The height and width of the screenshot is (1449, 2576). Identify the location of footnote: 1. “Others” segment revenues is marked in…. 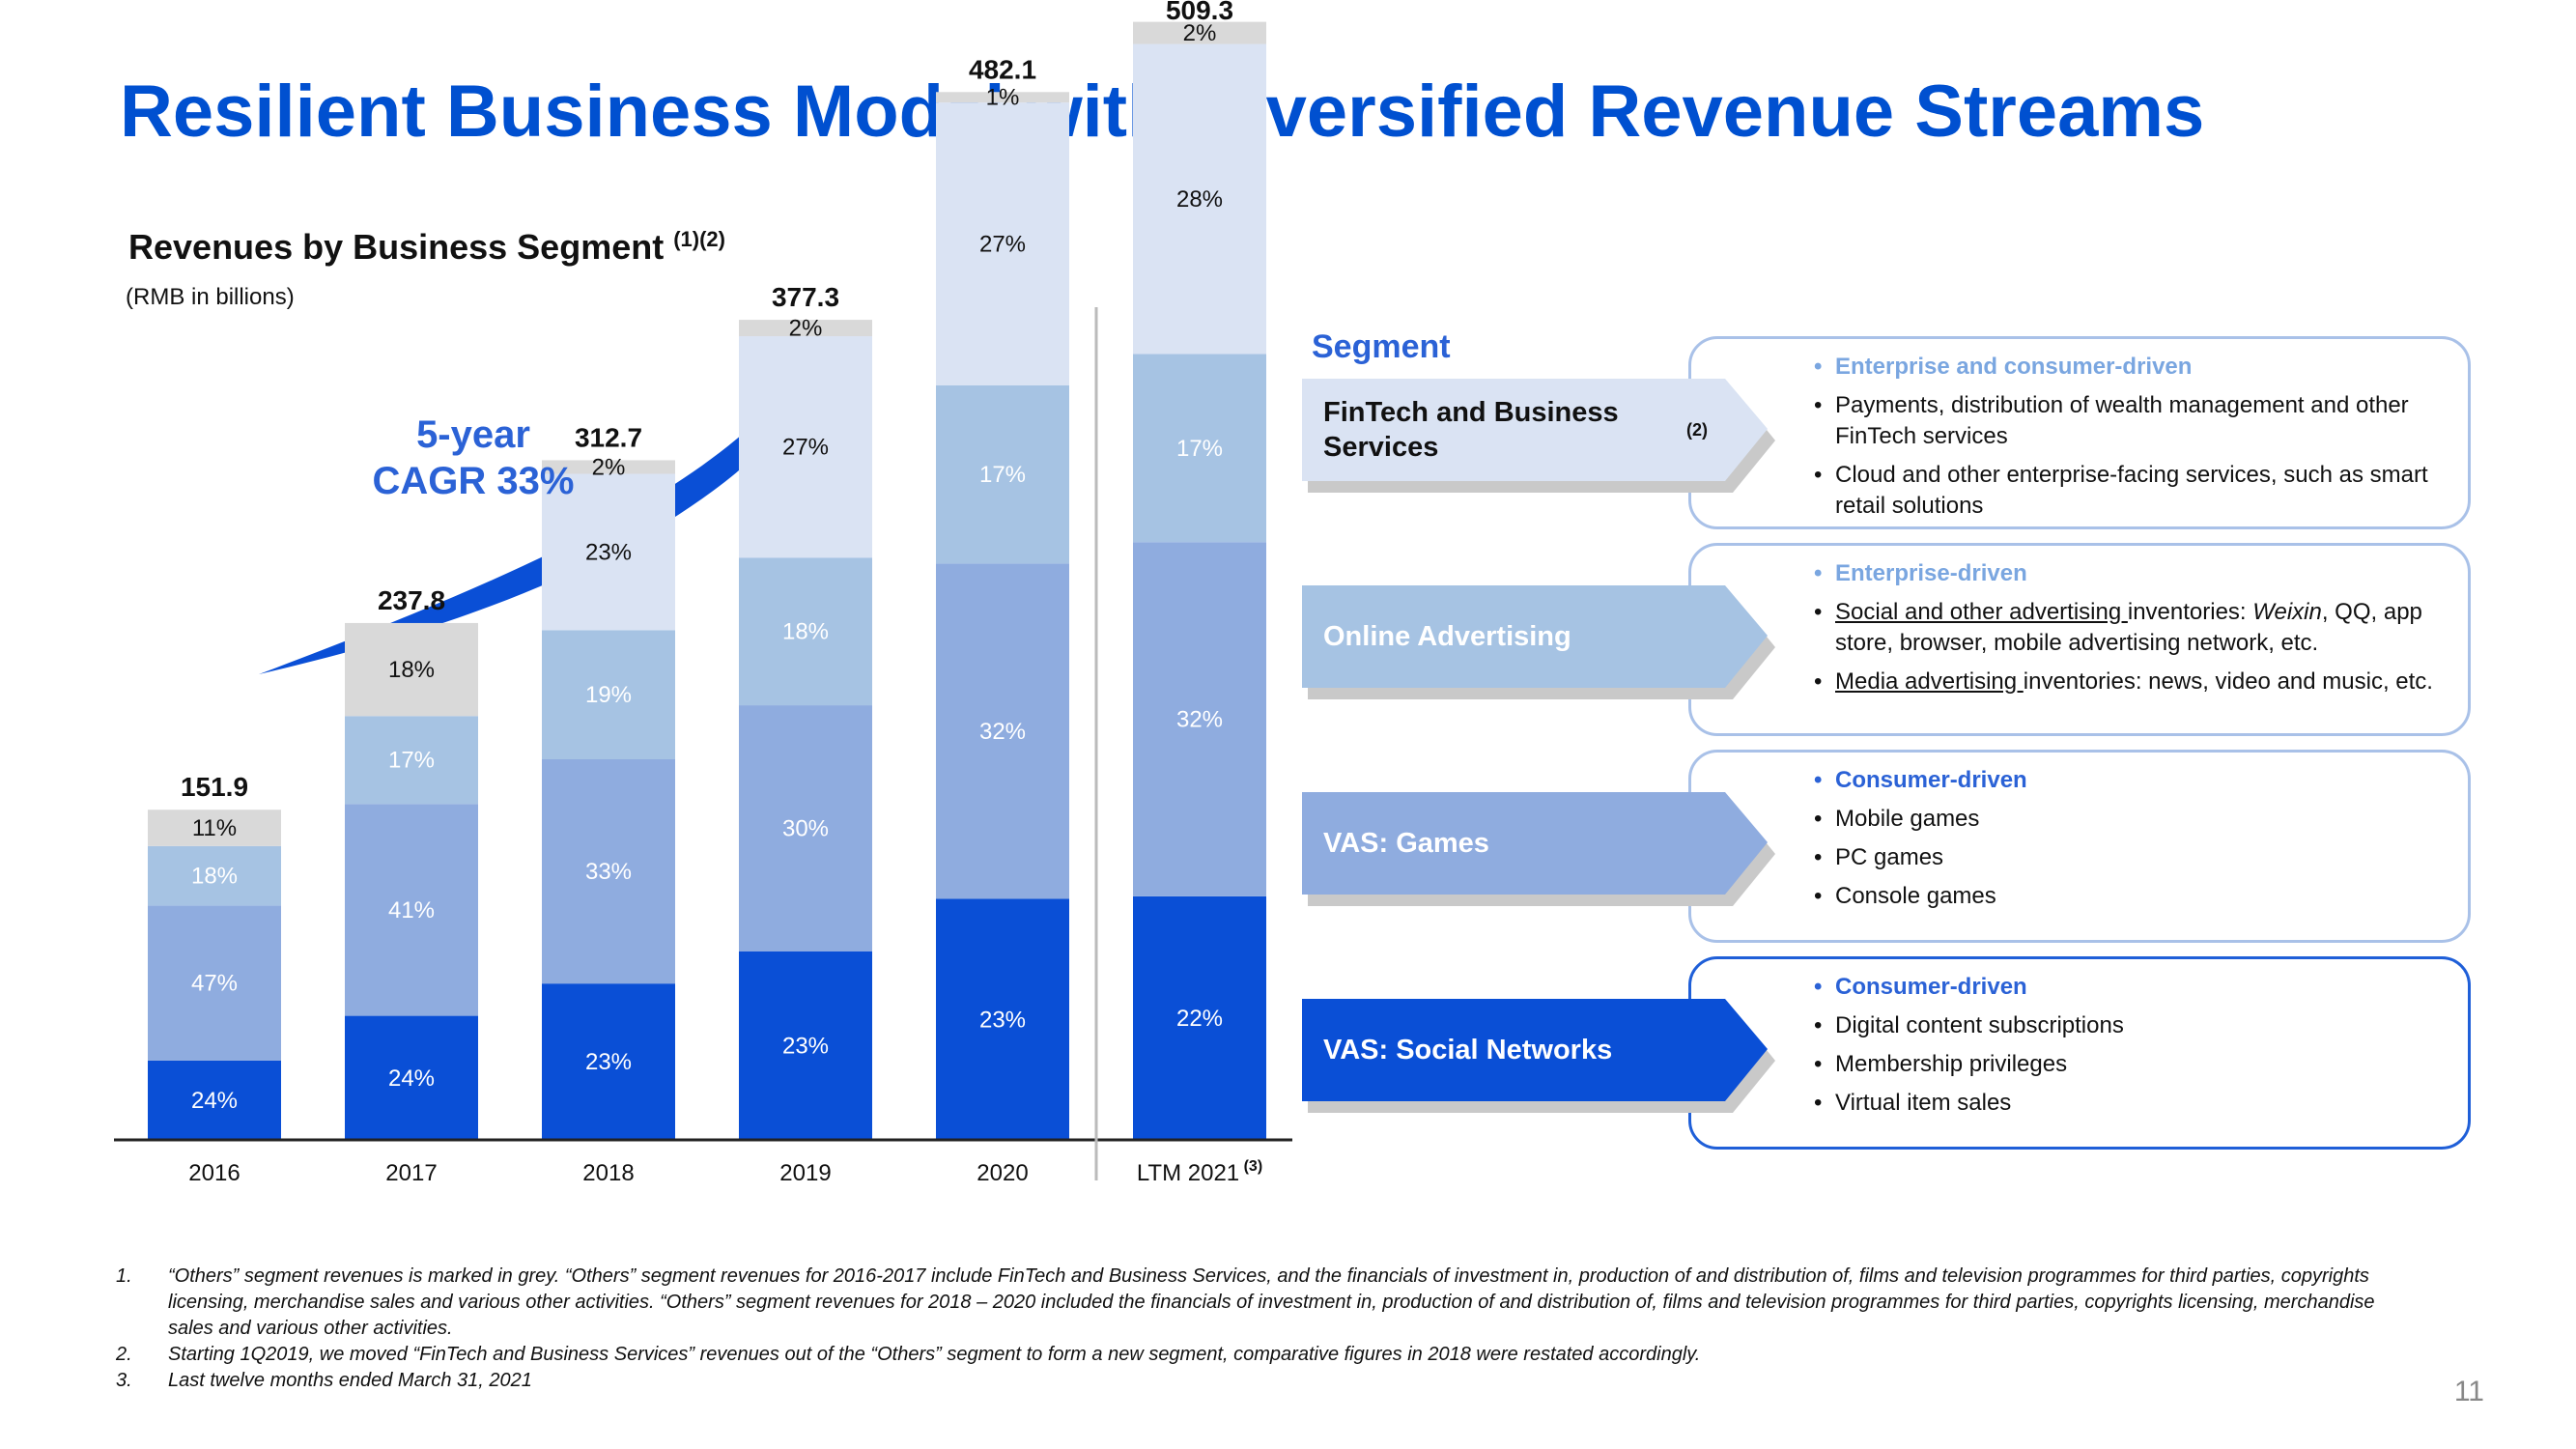
(1245, 1302).